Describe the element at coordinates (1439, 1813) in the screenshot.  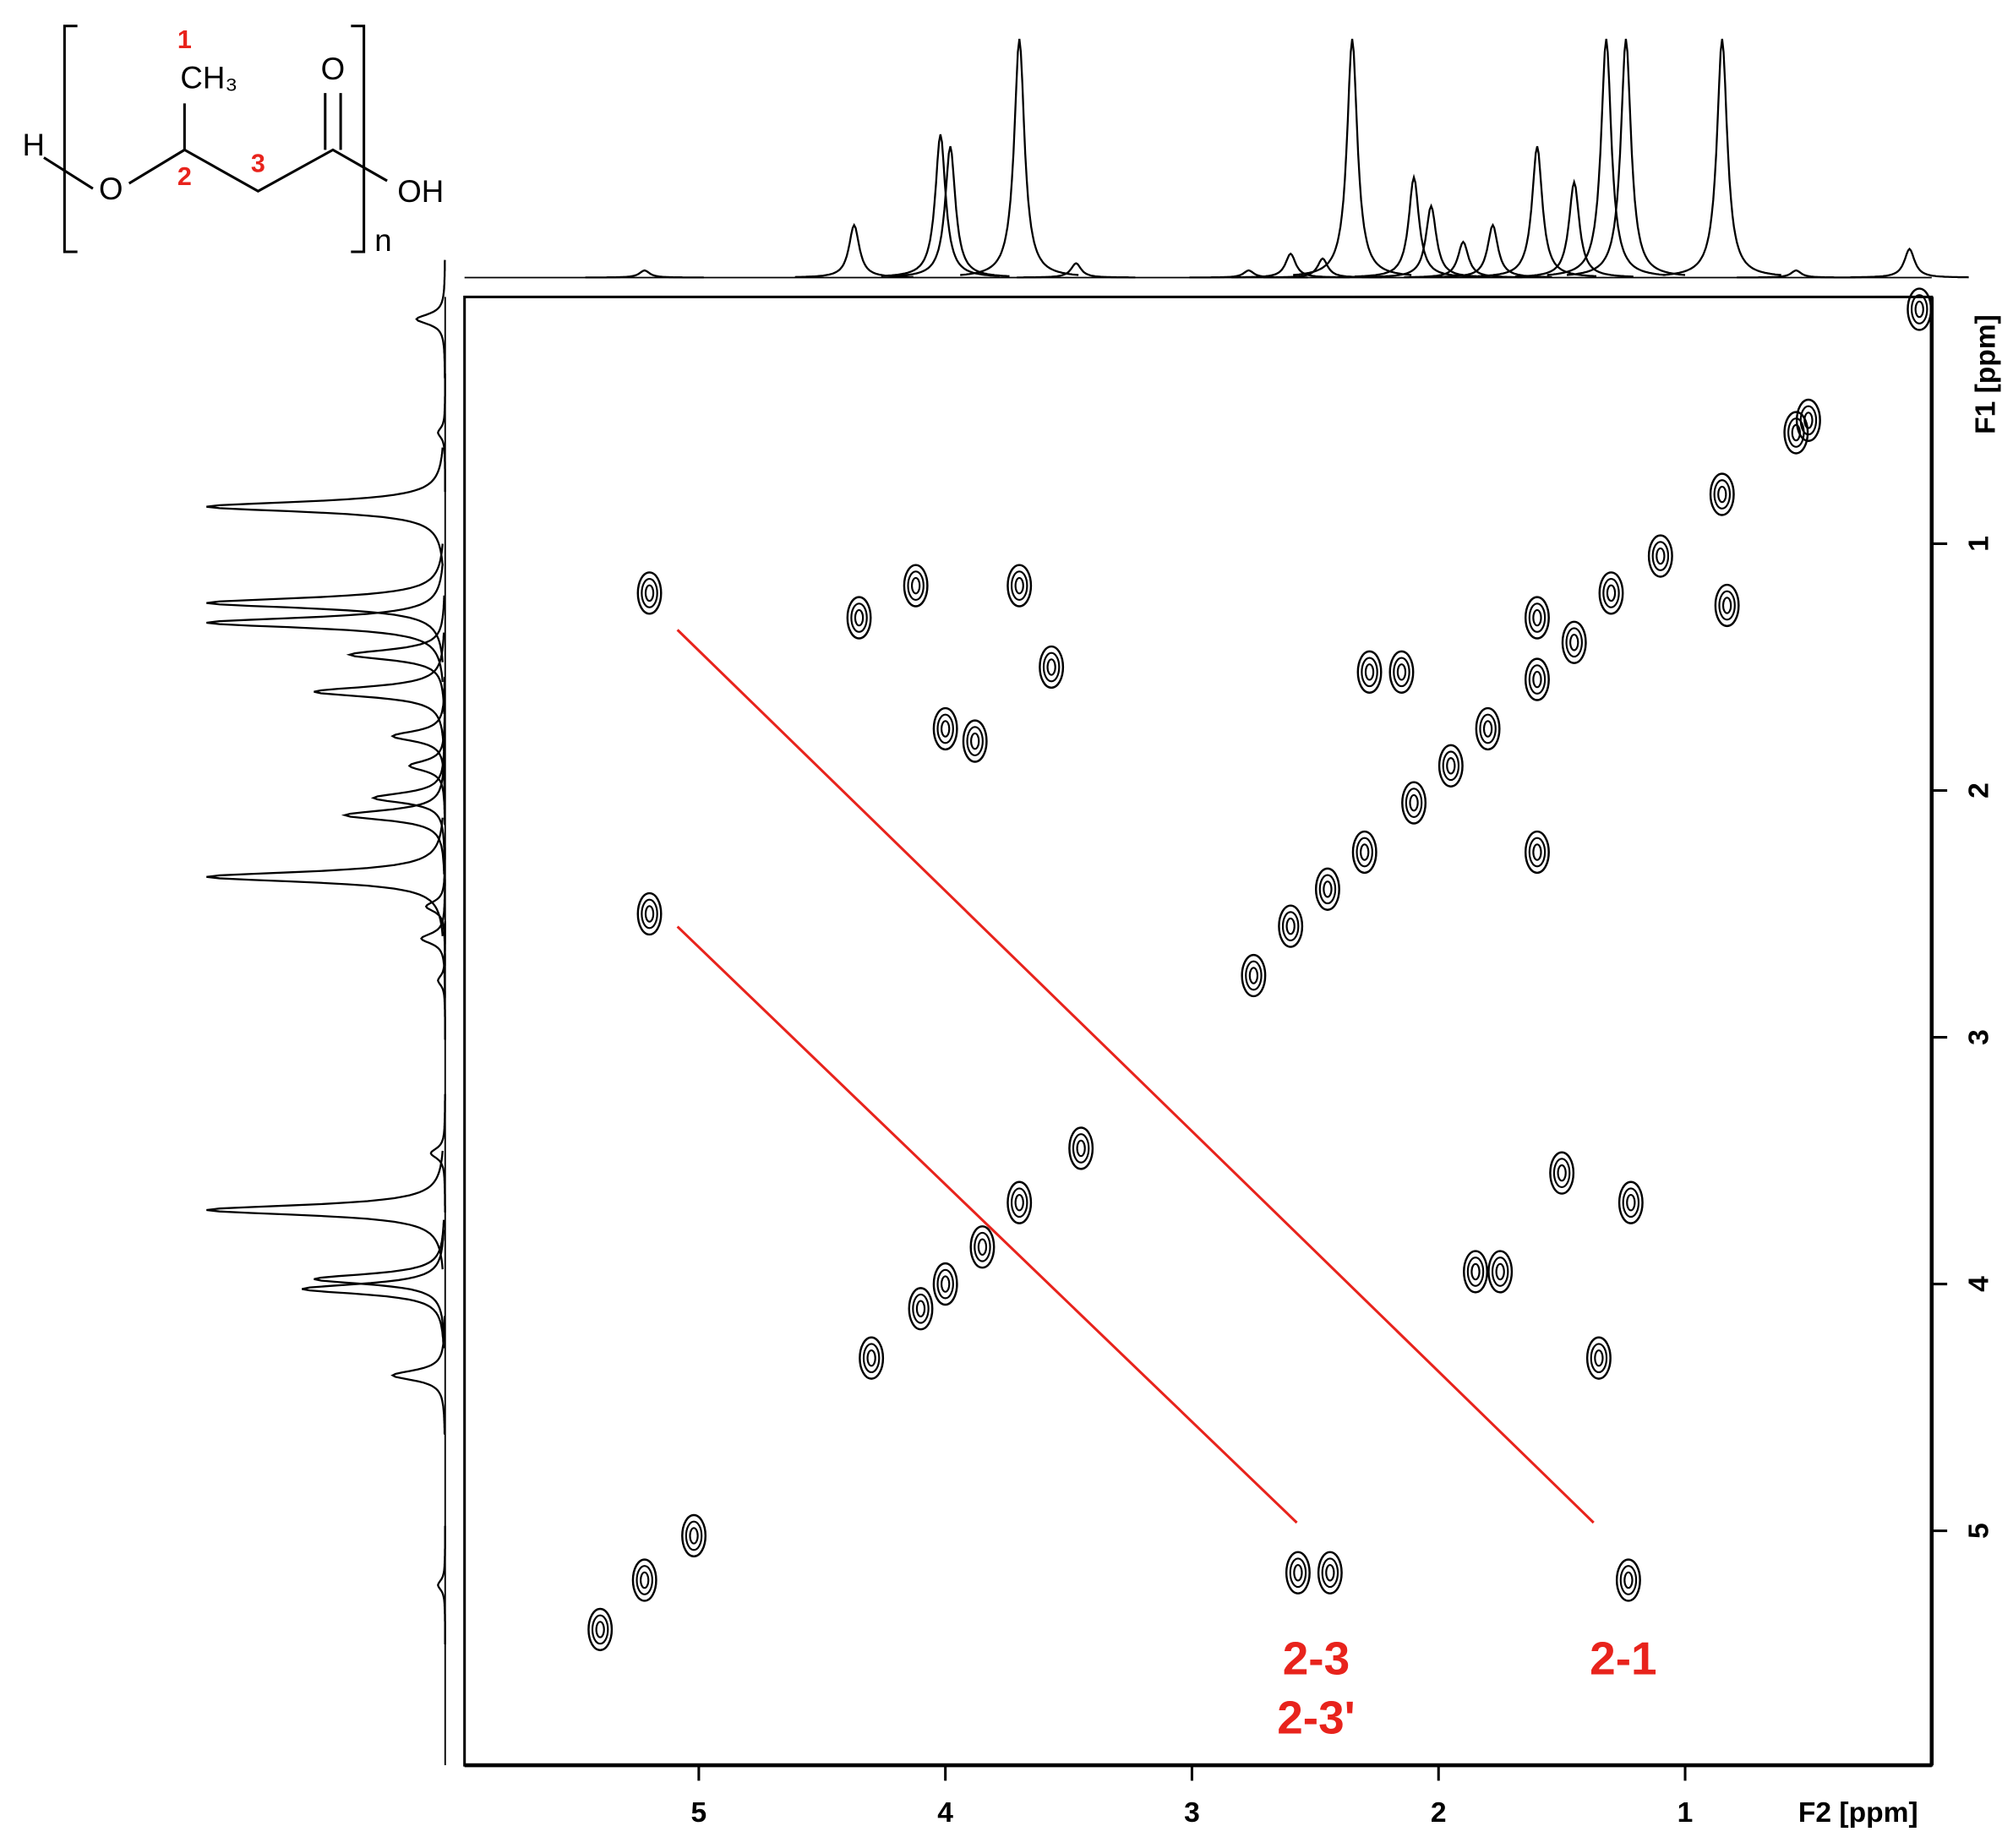
I see `x-tick-label: 2` at that location.